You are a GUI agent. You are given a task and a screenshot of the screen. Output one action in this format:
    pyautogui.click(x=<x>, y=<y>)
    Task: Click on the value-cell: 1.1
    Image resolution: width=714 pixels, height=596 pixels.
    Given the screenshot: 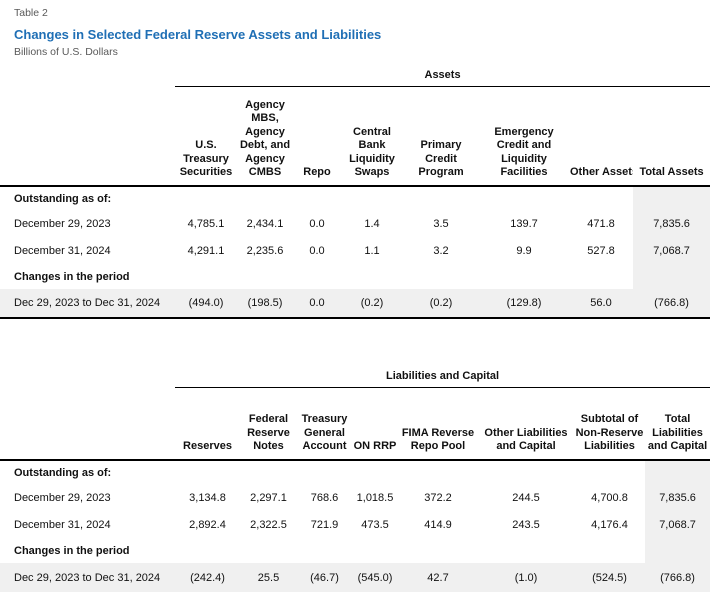 What is the action you would take?
    pyautogui.click(x=372, y=250)
    